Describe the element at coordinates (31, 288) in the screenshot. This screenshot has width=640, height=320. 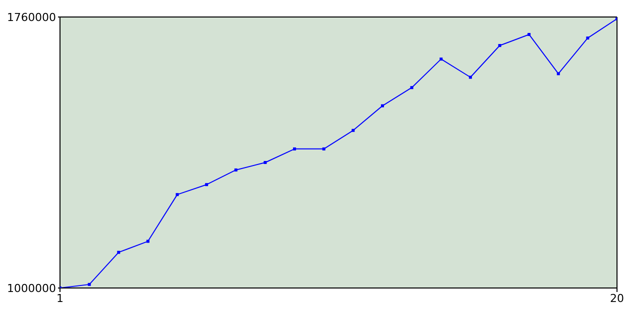
I see `y-tick-label: 1000000` at that location.